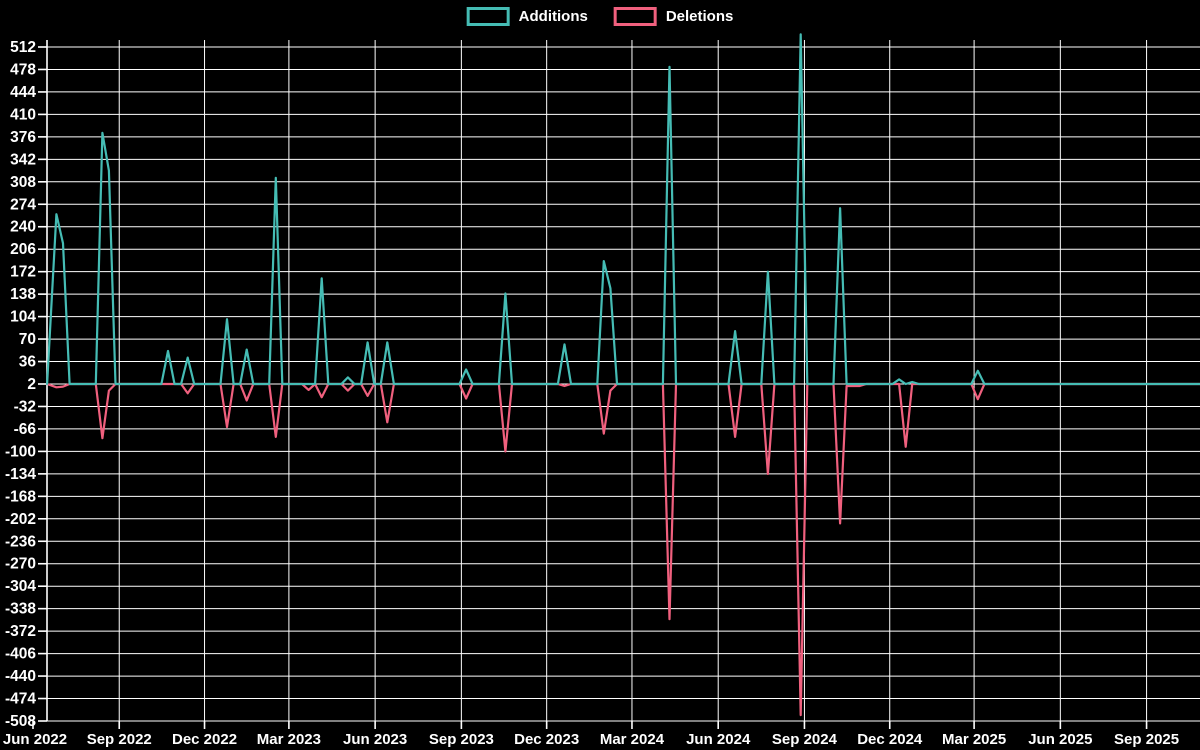 The image size is (1200, 750). I want to click on y-tick-label: -474, so click(20, 699).